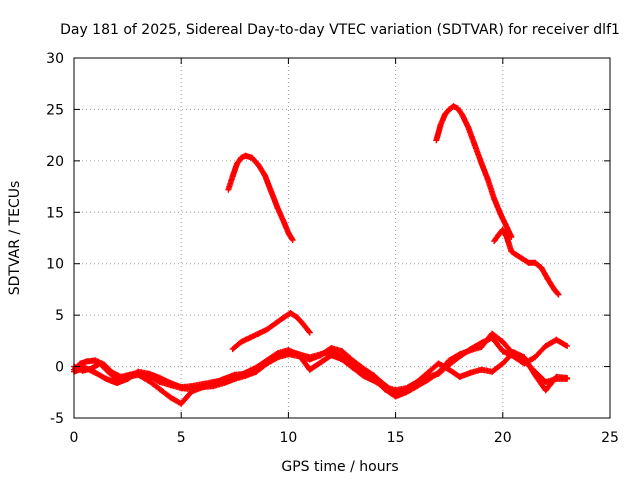 The image size is (640, 480). Describe the element at coordinates (55, 59) in the screenshot. I see `y-tick-label: 30` at that location.